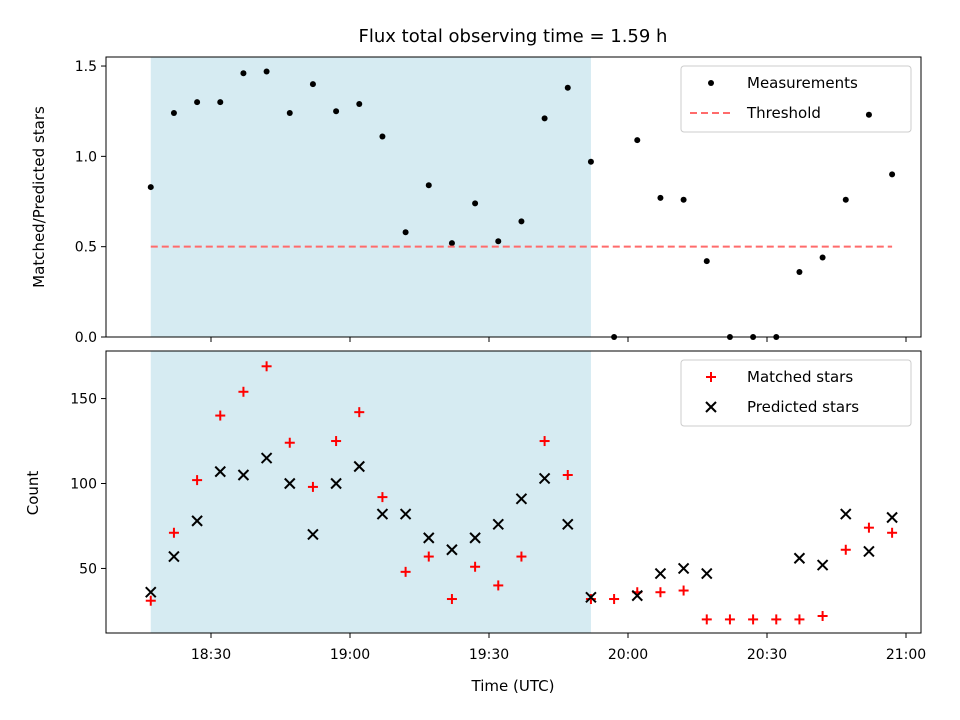 The height and width of the screenshot is (720, 960). I want to click on x-tick-label: 20:30, so click(767, 655).